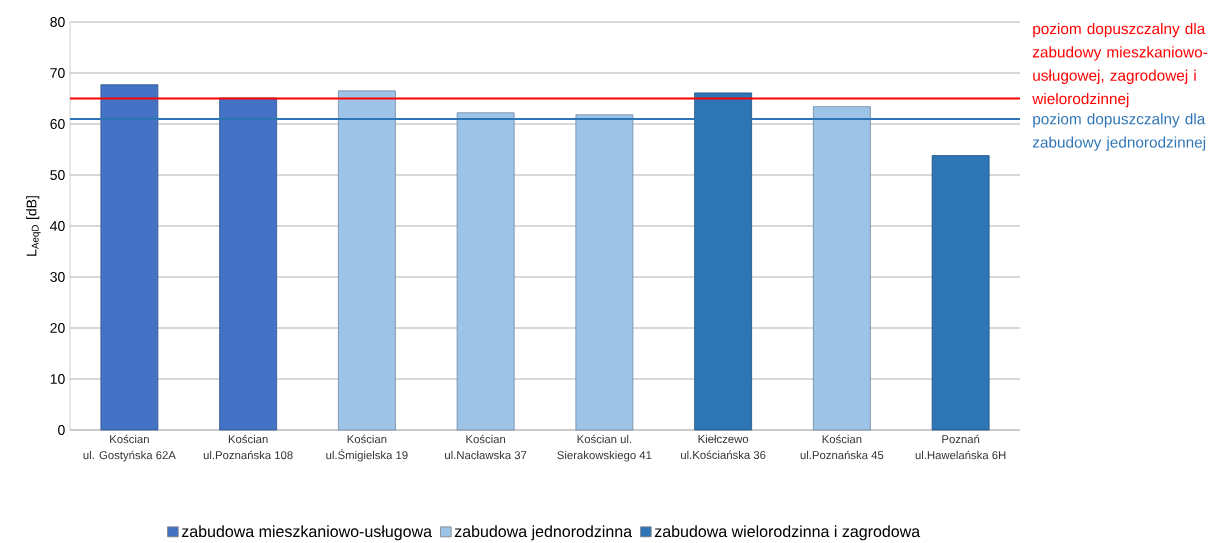 The image size is (1230, 543). Describe the element at coordinates (960, 447) in the screenshot. I see `x-tick-label: Poznań ul.Hawelańska 6H` at that location.